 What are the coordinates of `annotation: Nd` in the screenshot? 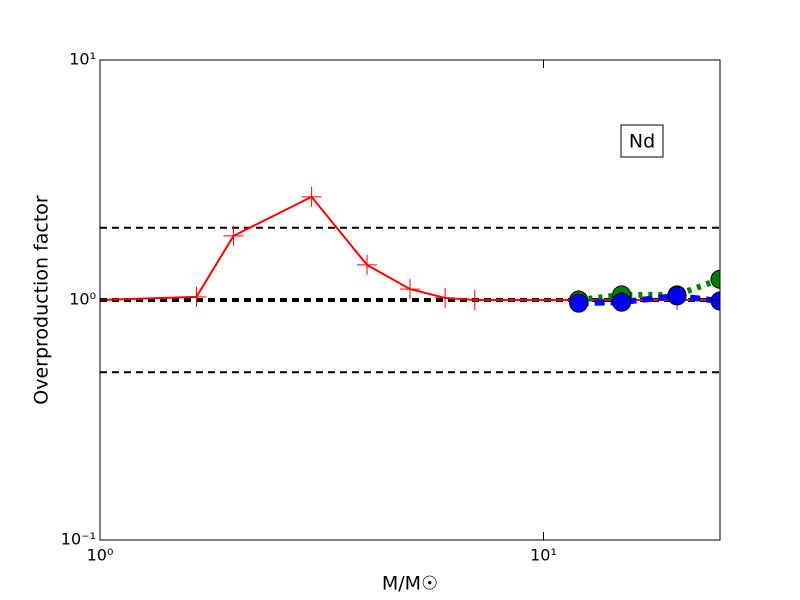 It's located at (642, 142).